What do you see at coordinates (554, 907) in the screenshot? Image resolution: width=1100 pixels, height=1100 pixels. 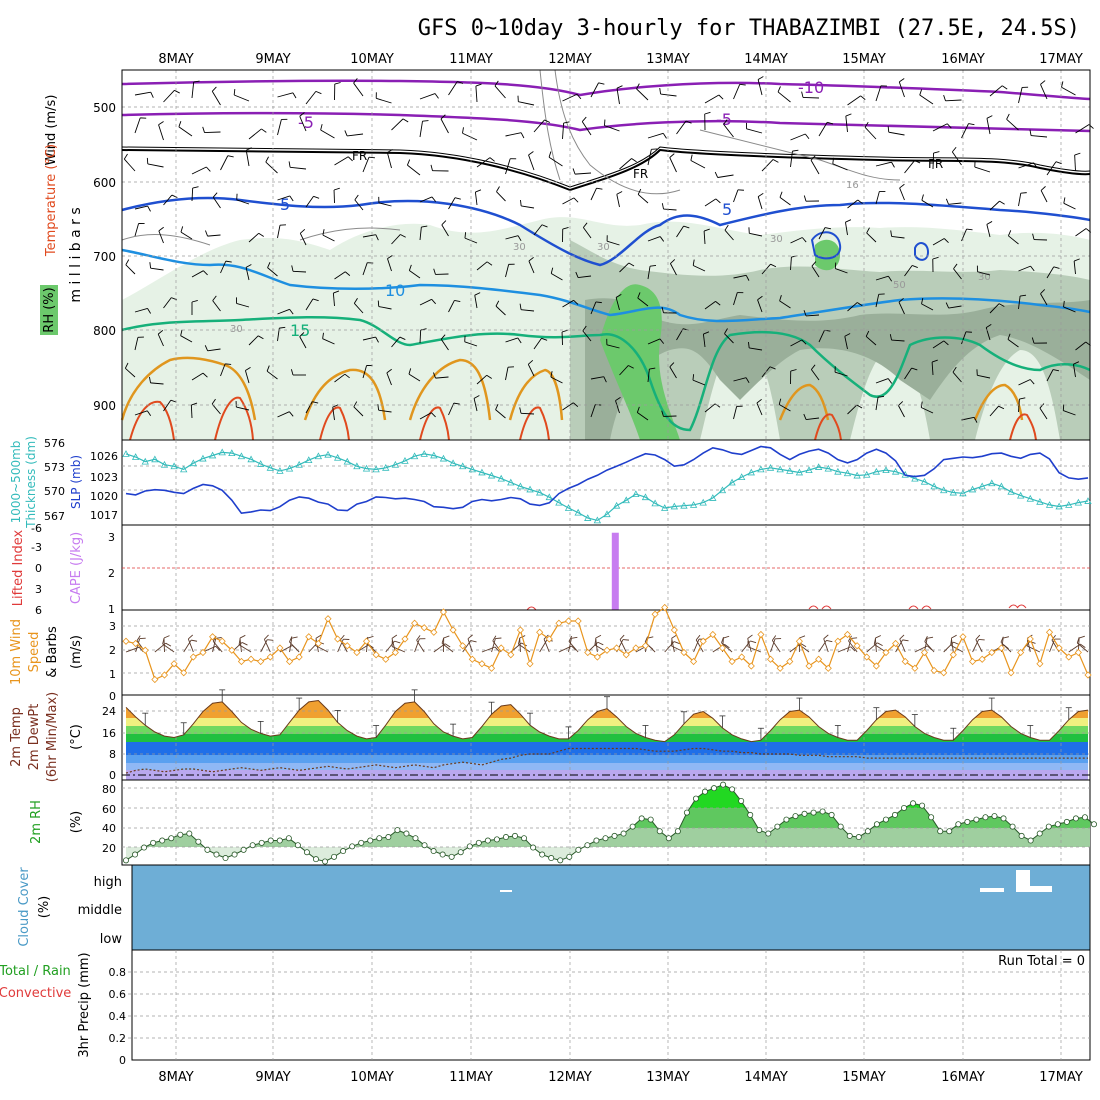 I see `cloud-cover-panel: high middle low Cloud Cover (%)` at bounding box center [554, 907].